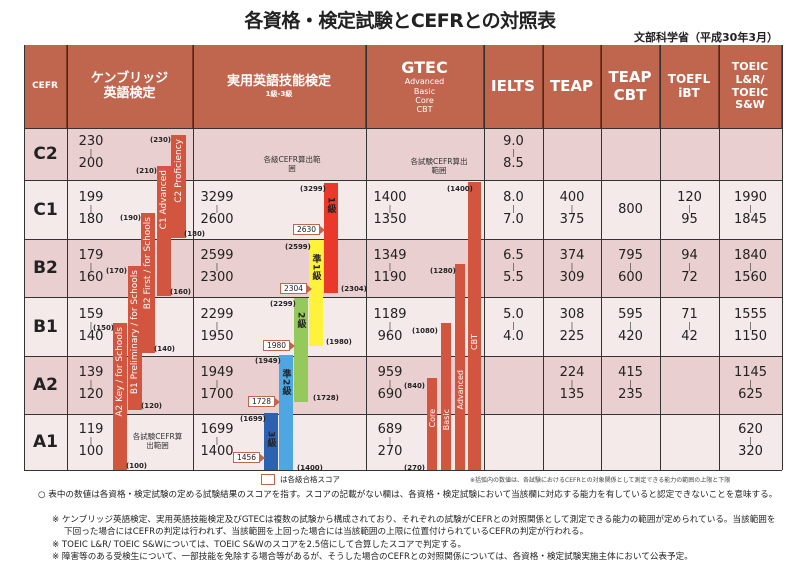  I want to click on pass-score-tag: 1728, so click(264, 401).